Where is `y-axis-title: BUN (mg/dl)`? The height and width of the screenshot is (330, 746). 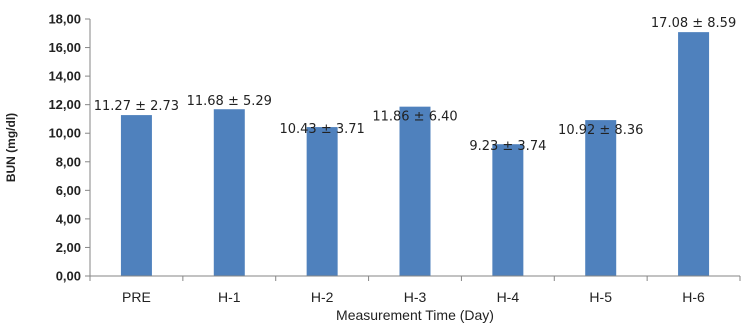 y-axis-title: BUN (mg/dl) is located at coordinates (11, 147).